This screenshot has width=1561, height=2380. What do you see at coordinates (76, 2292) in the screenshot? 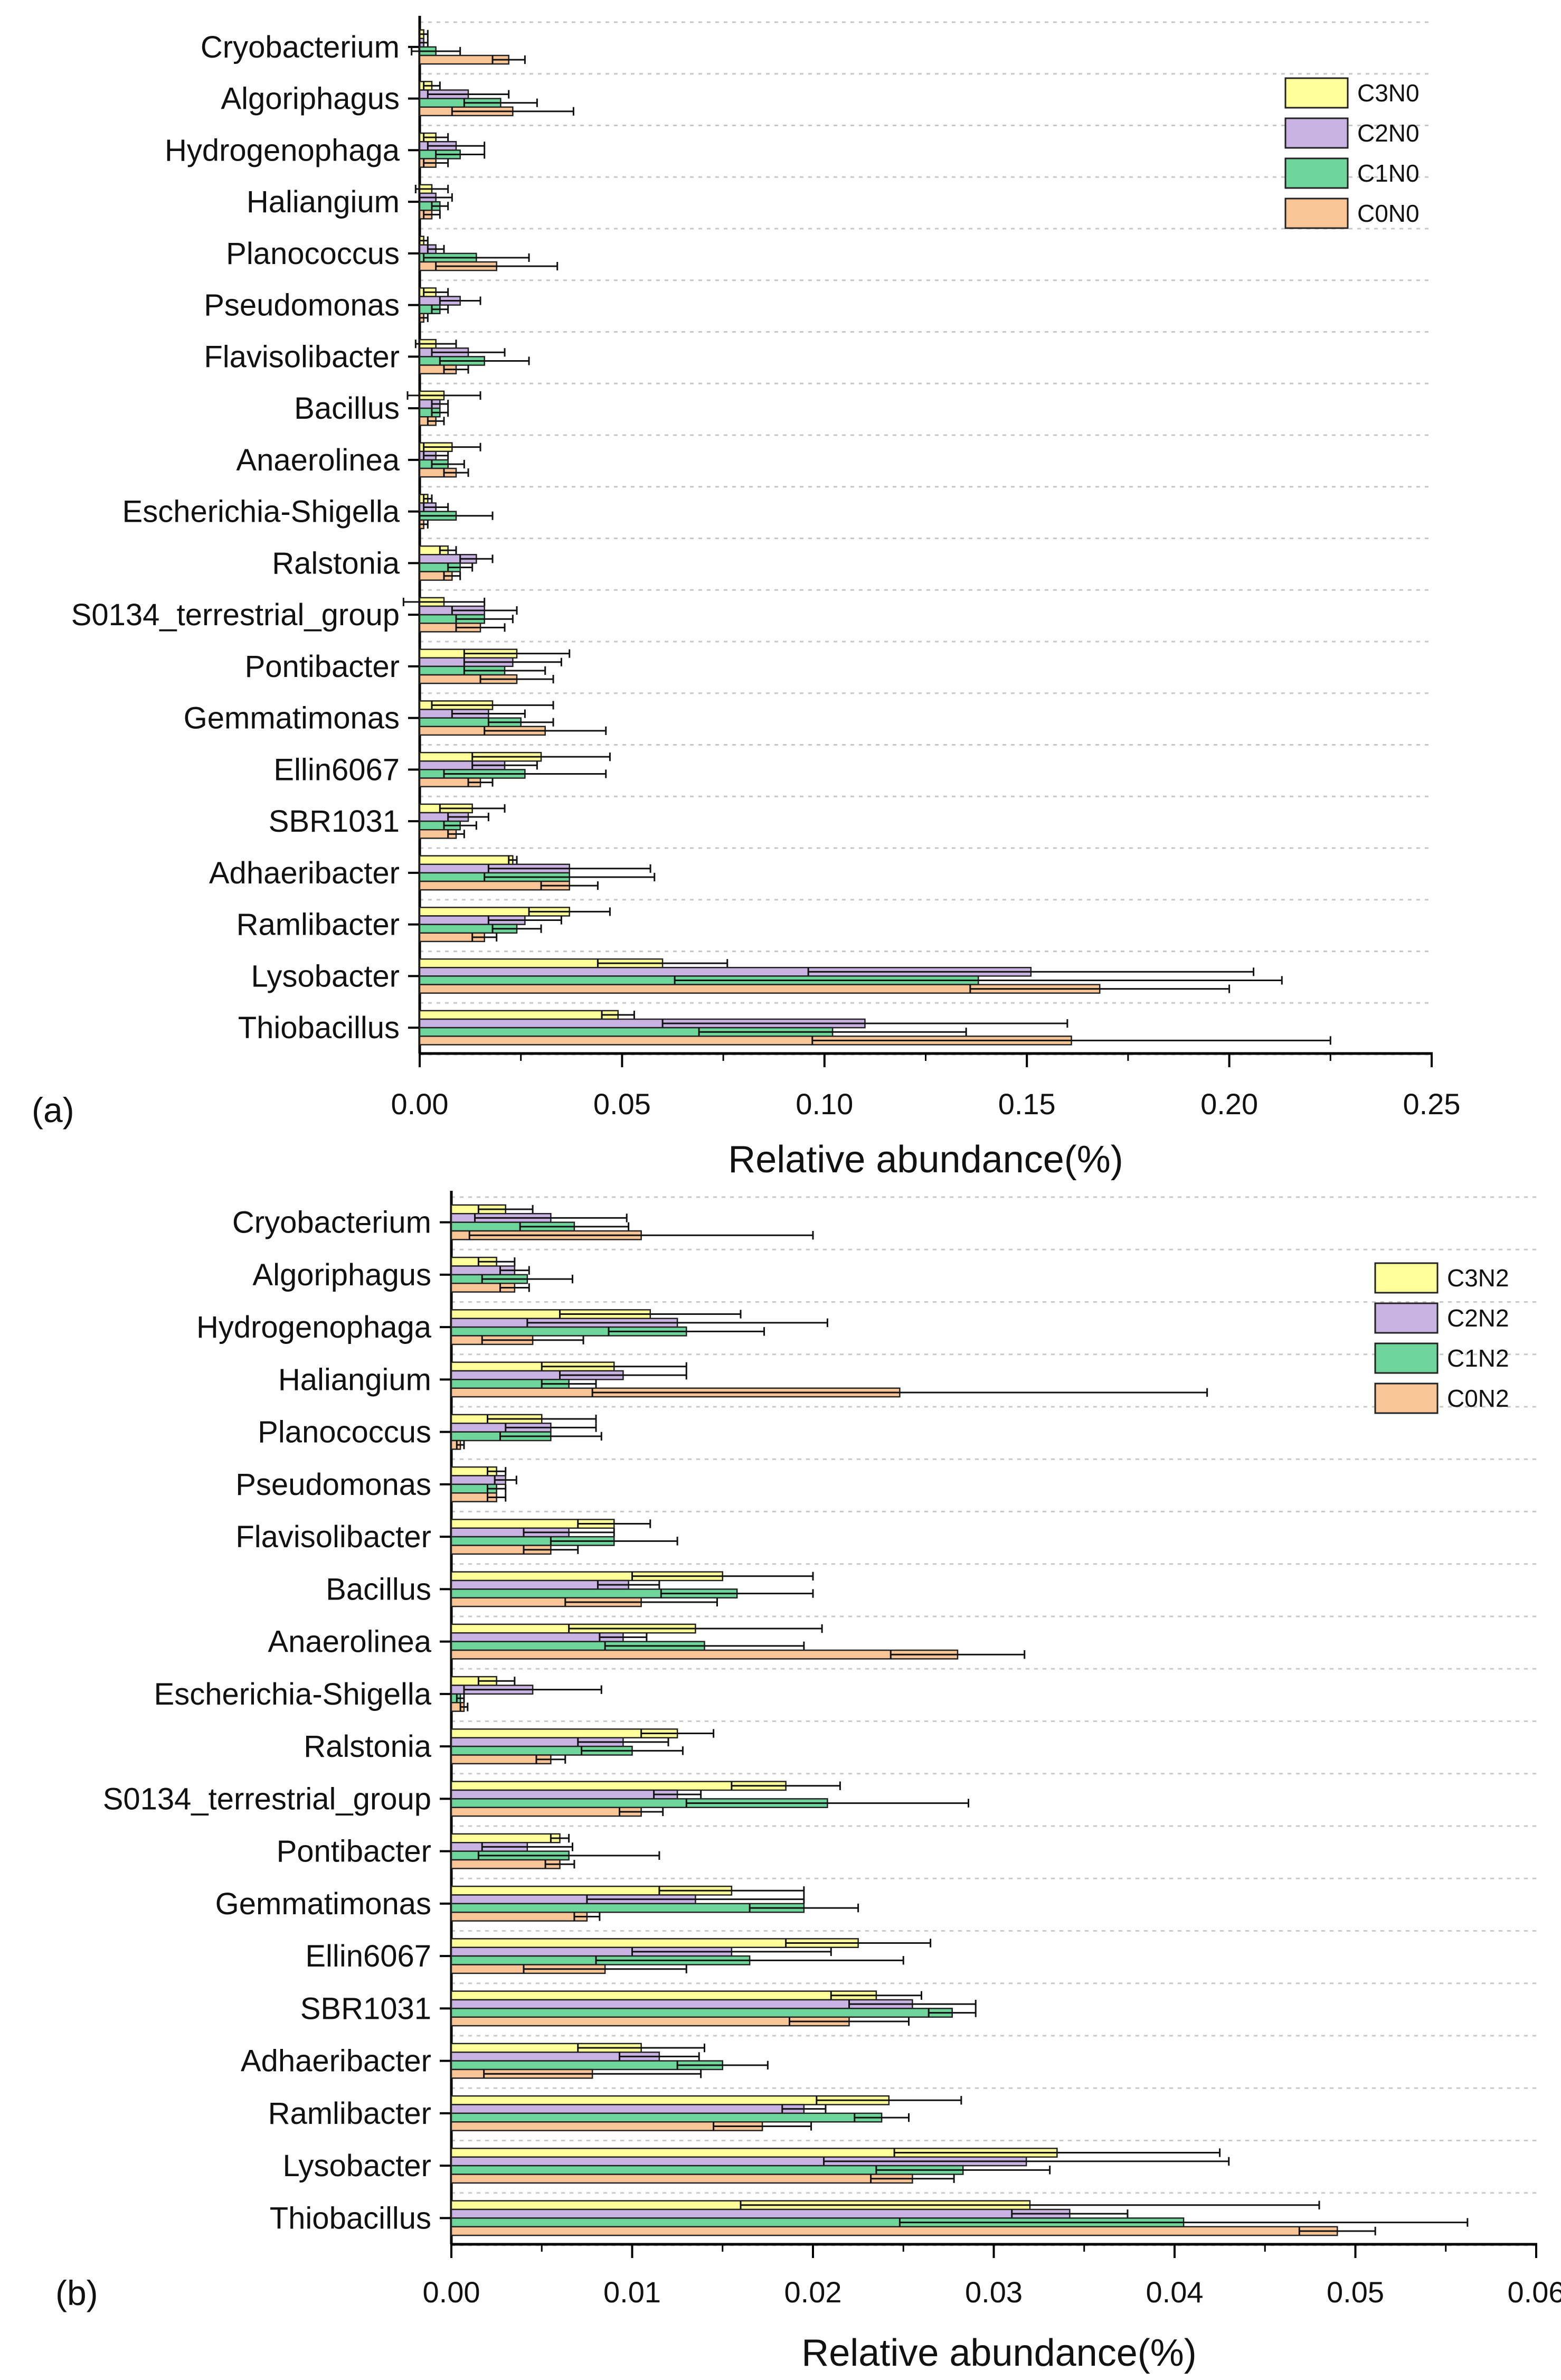
I see `panel-letter: (b)` at bounding box center [76, 2292].